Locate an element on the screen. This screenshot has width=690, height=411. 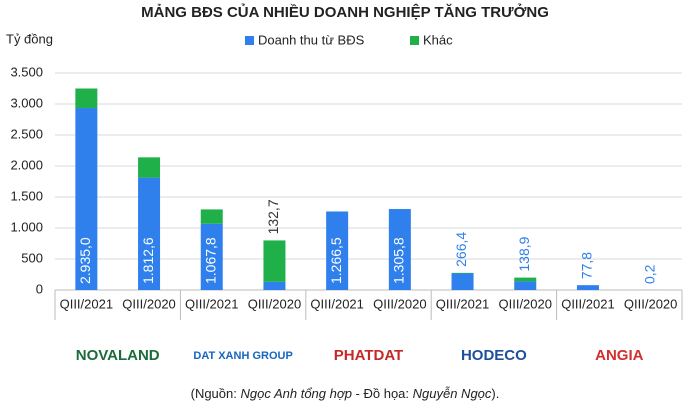
company-name: NOVALAND is located at coordinates (118, 355).